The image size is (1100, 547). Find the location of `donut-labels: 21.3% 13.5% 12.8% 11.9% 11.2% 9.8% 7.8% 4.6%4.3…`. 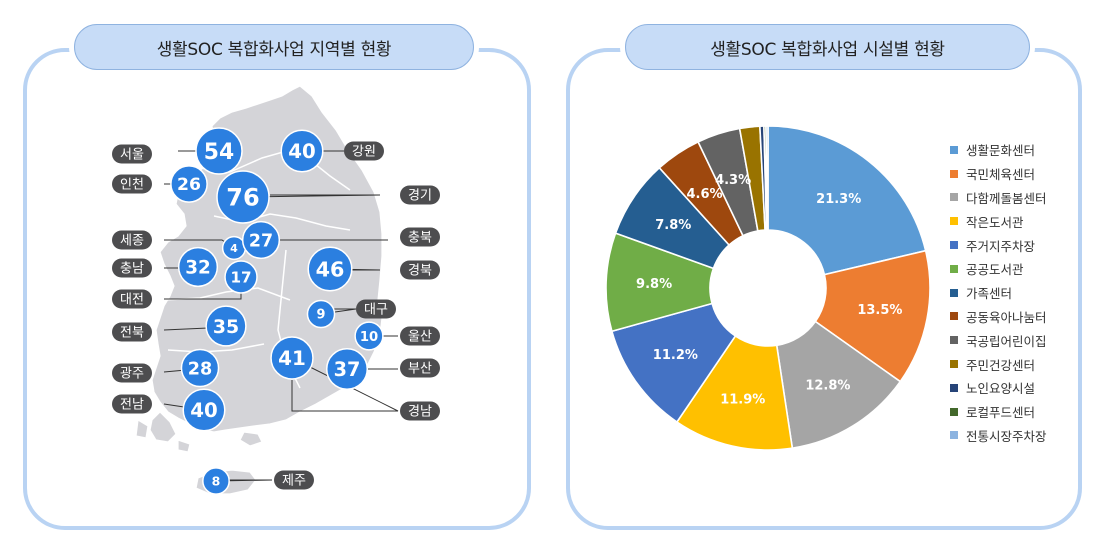

donut-labels: 21.3% 13.5% 12.8% 11.9% 11.2% 9.8% 7.8% 4.6%4.3… is located at coordinates (769, 290).